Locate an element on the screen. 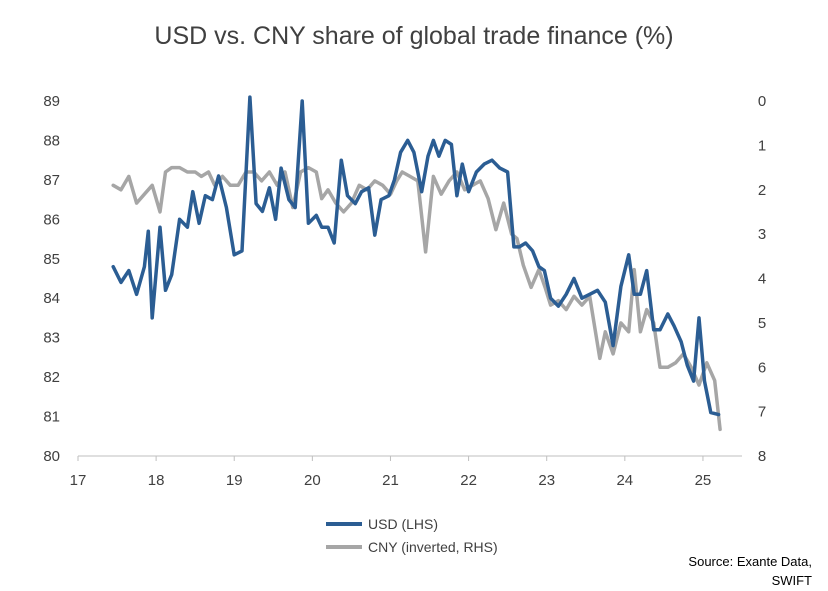 The height and width of the screenshot is (591, 828). x-axis-ticks: 17 18 19 20 21 22 23 24 25 is located at coordinates (391, 472).